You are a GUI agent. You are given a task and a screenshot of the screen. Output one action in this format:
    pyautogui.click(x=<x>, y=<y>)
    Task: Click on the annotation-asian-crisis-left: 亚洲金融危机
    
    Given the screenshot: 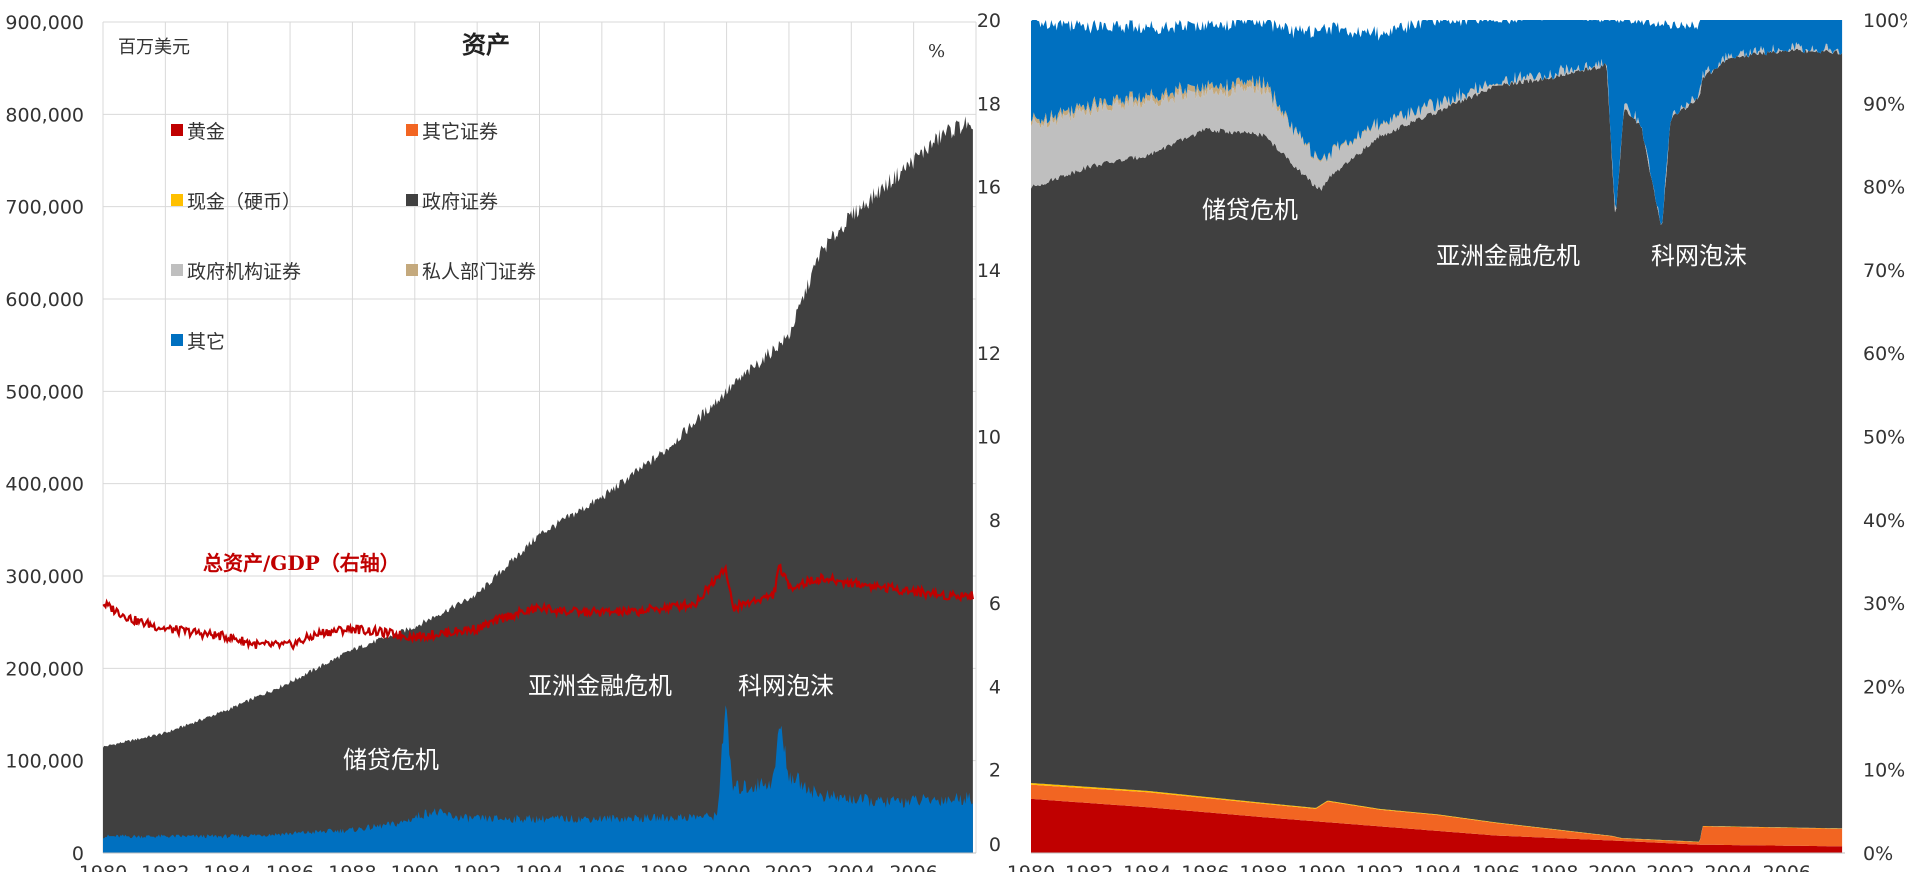 What is the action you would take?
    pyautogui.click(x=600, y=686)
    